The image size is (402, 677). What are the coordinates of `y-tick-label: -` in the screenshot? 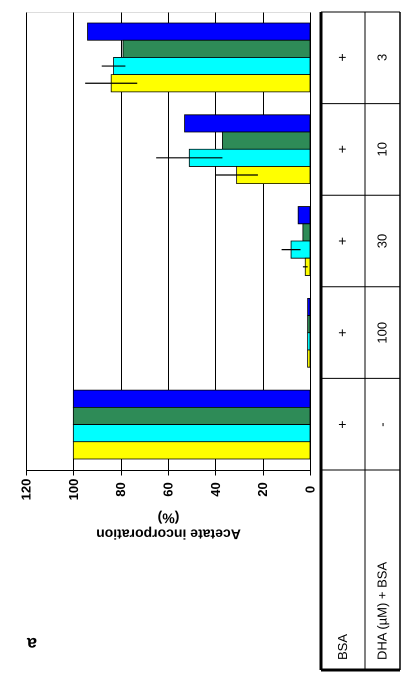 It's located at (382, 424).